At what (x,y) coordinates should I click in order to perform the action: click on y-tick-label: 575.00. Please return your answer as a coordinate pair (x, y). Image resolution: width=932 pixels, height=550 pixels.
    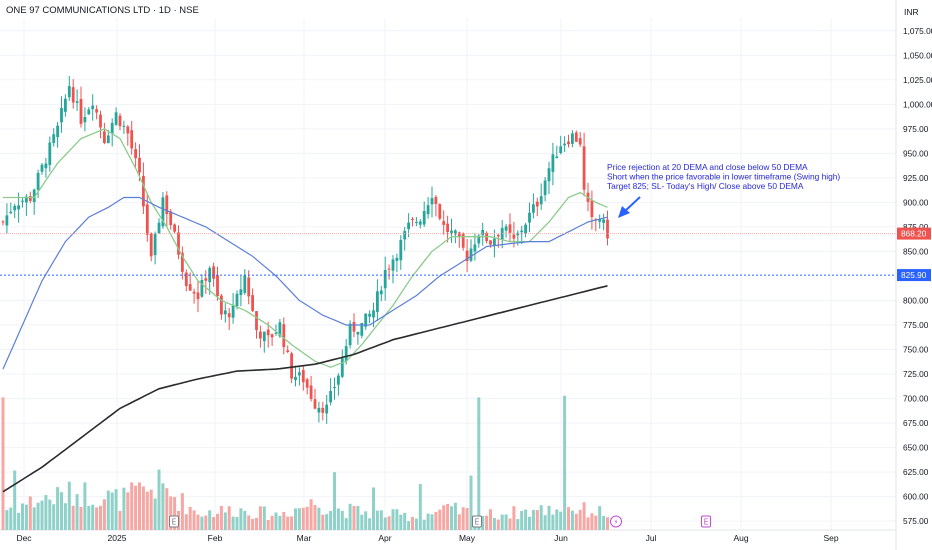
    Looking at the image, I should click on (916, 521).